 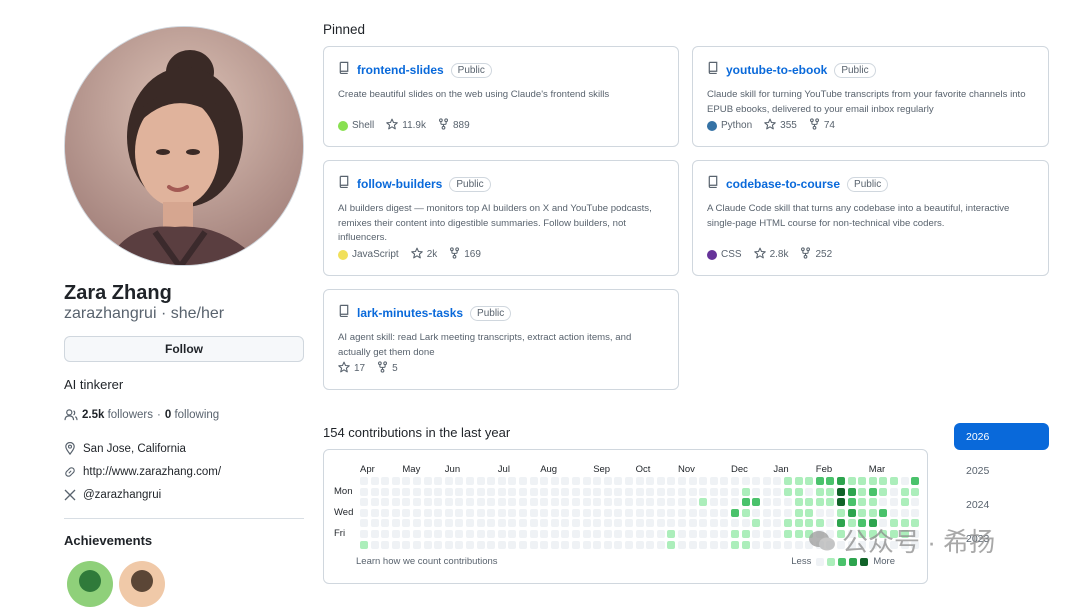 What do you see at coordinates (423, 254) in the screenshot?
I see `repo-stars-link: 2k` at bounding box center [423, 254].